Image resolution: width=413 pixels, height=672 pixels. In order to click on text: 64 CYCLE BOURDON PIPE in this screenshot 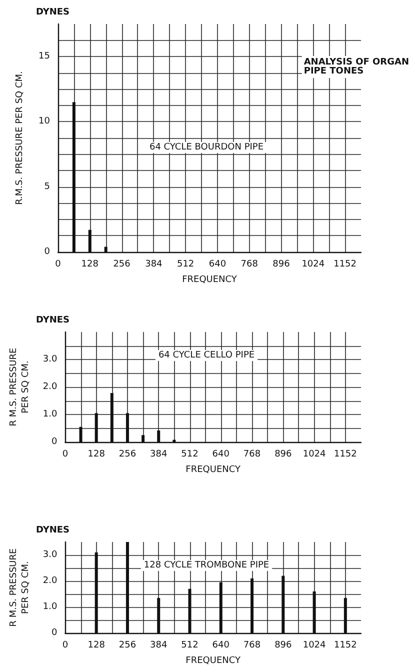, I will do `click(206, 147)`.